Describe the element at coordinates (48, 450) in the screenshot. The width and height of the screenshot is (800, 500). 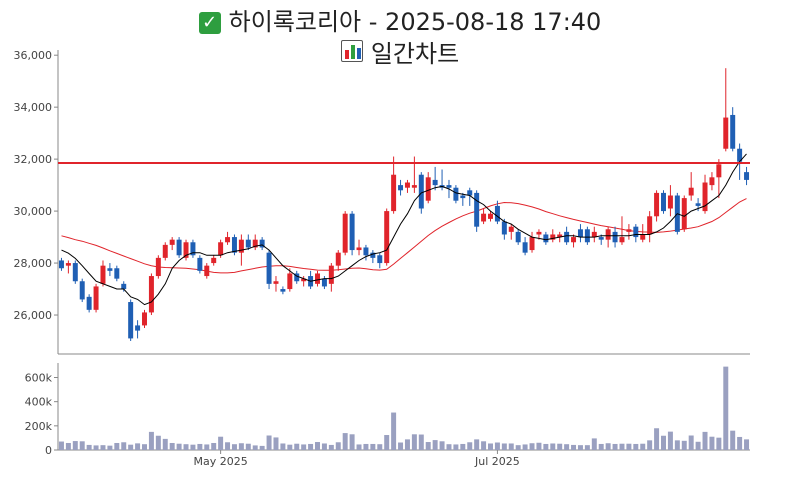
I see `volume-tick-label: 0` at that location.